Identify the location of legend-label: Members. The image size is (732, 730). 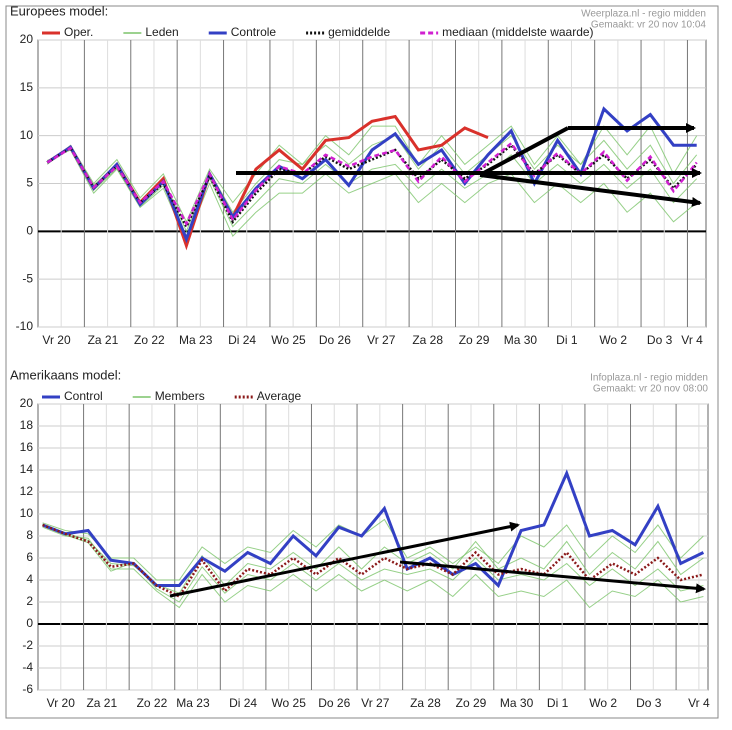
(180, 396).